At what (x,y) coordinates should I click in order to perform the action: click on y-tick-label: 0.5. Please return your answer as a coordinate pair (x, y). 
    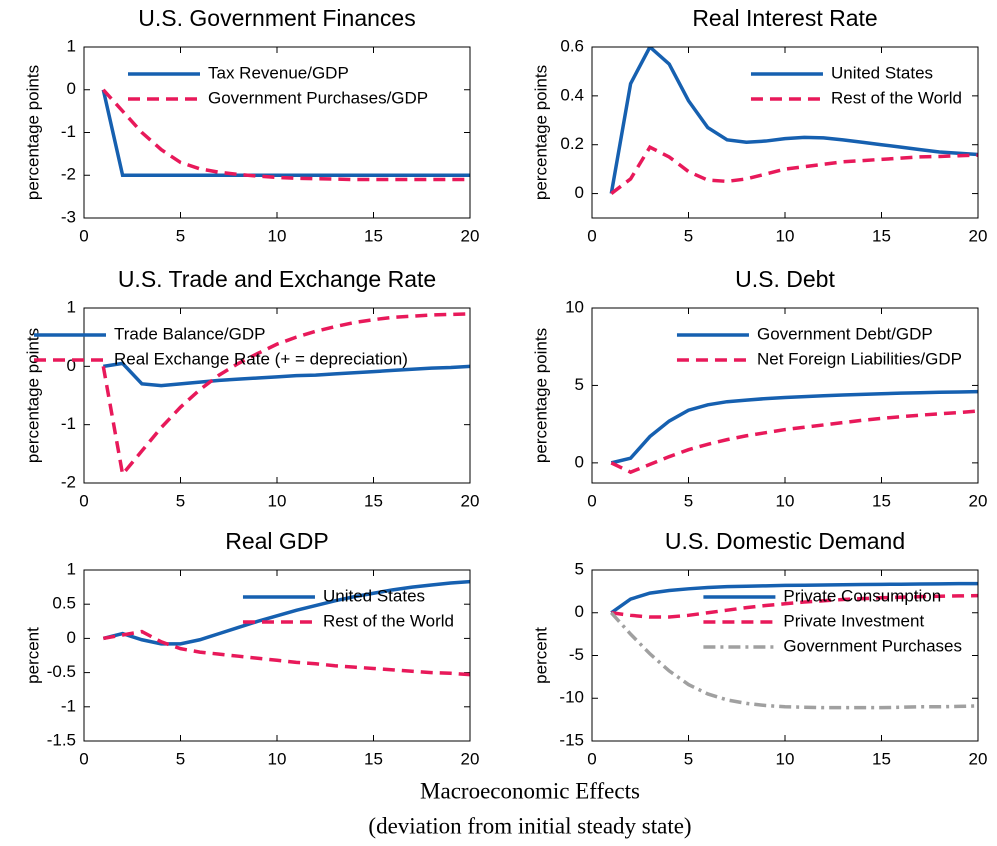
    Looking at the image, I should click on (64, 603).